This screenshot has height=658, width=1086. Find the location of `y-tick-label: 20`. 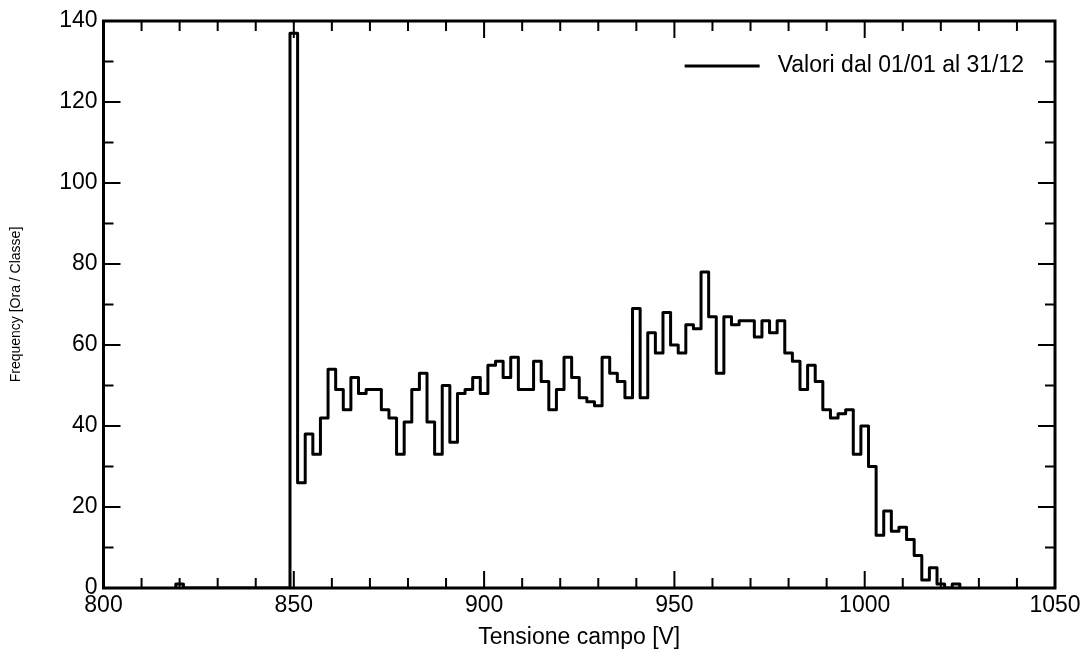

y-tick-label: 20 is located at coordinates (84, 505).